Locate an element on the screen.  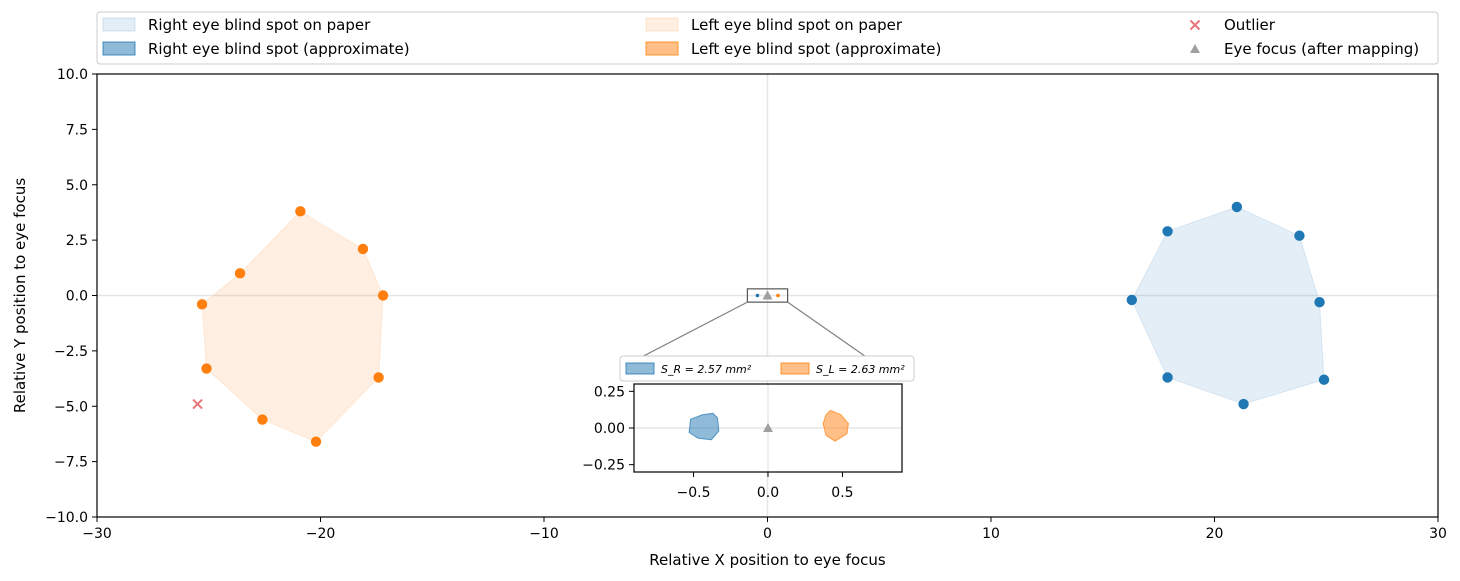
legend-box is located at coordinates (767, 38).